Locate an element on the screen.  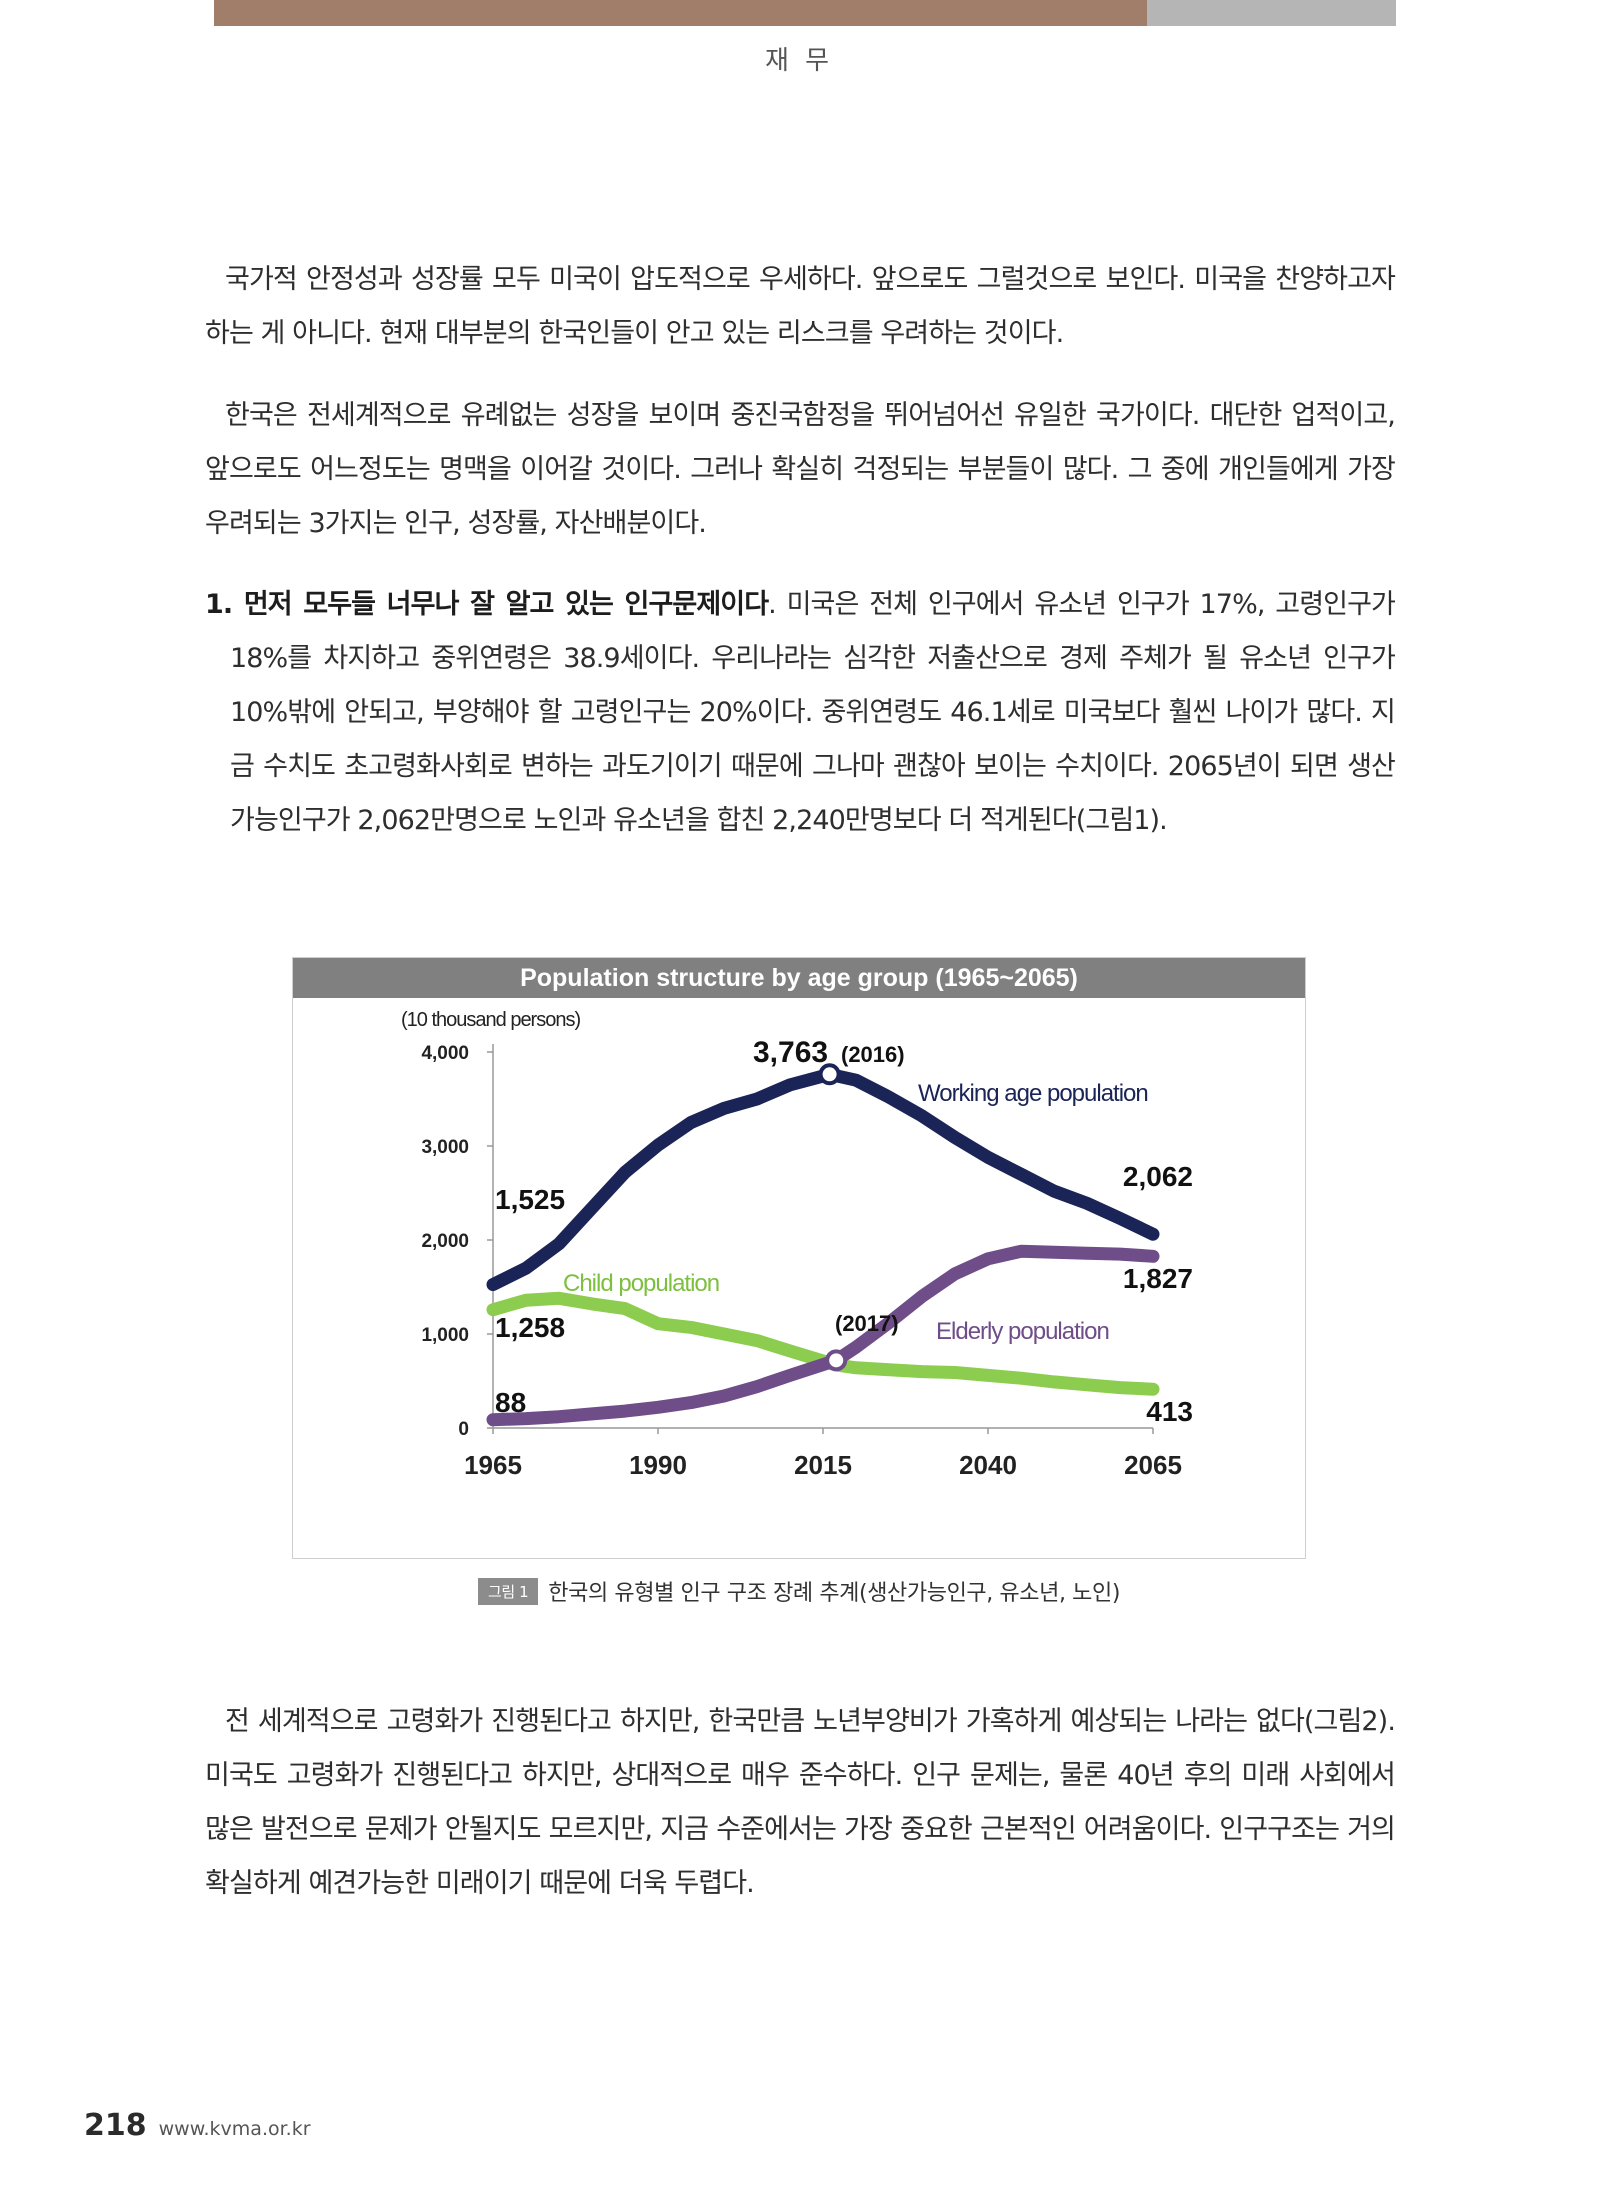
y-tick-label: 3,000 is located at coordinates (445, 1147).